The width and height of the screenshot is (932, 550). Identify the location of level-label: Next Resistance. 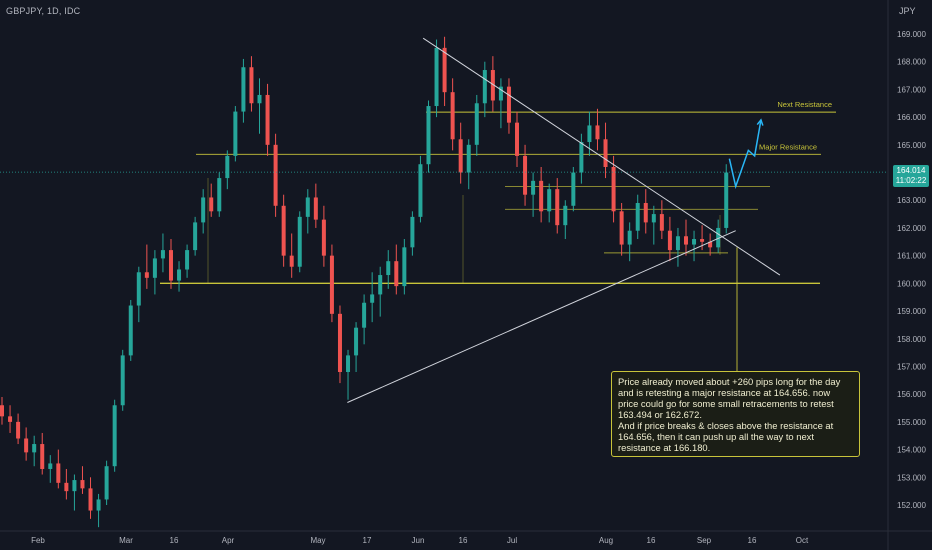
(804, 104).